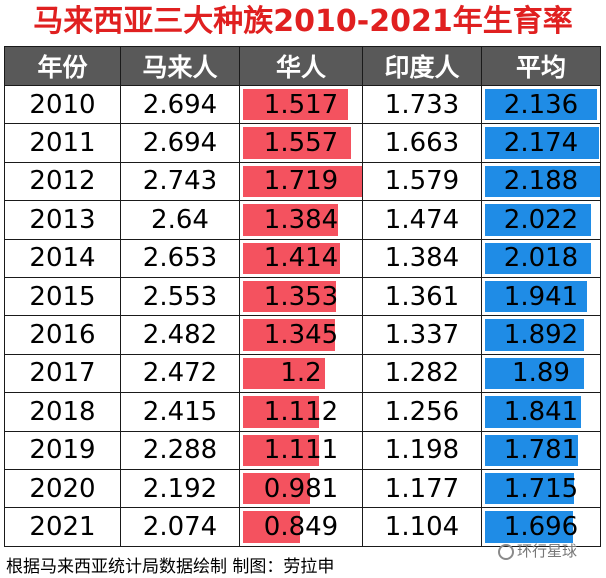  I want to click on table-row: 2017 2.472 1.2 1.282 1.89, so click(302, 373).